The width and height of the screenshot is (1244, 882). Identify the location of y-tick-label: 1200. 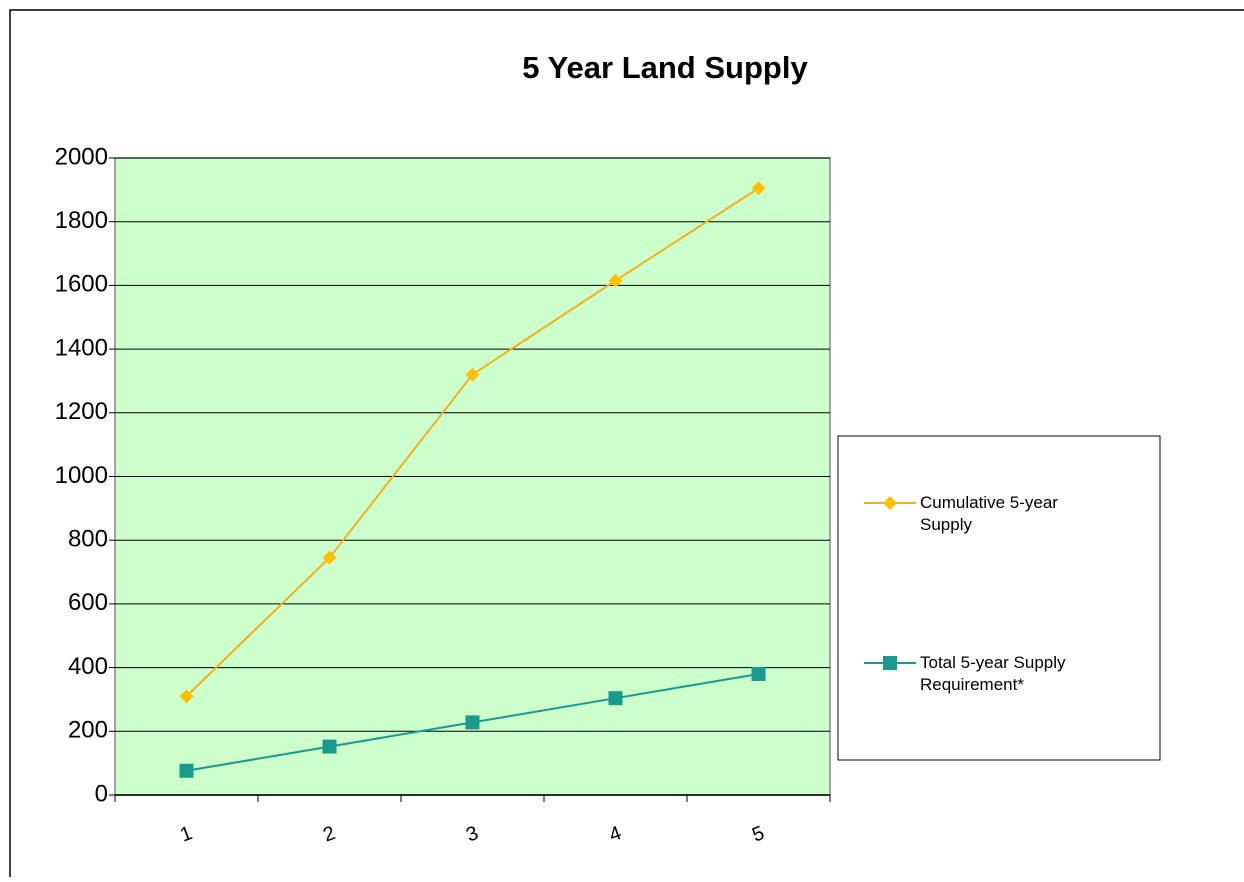
(81, 411).